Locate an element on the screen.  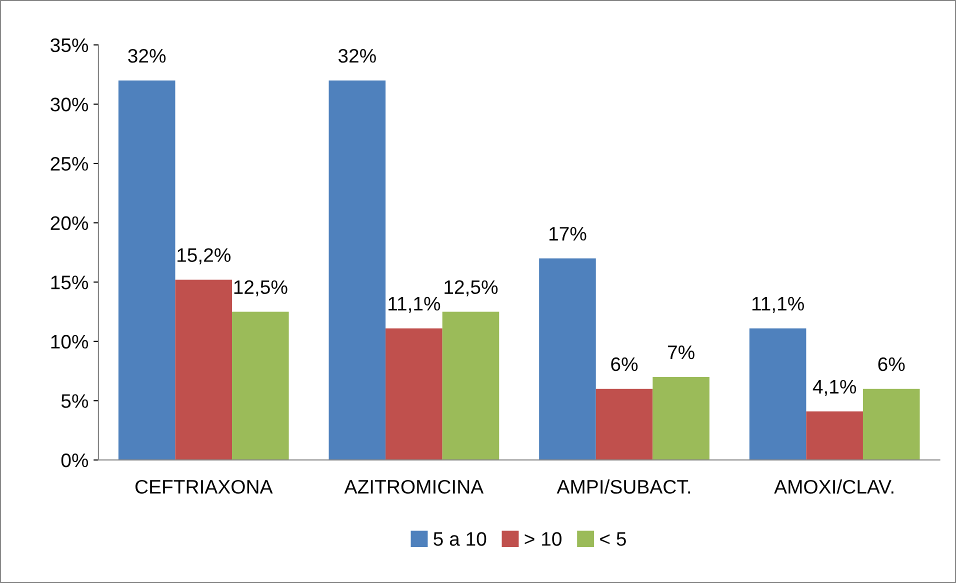
y-tick-label: 20% is located at coordinates (69, 223).